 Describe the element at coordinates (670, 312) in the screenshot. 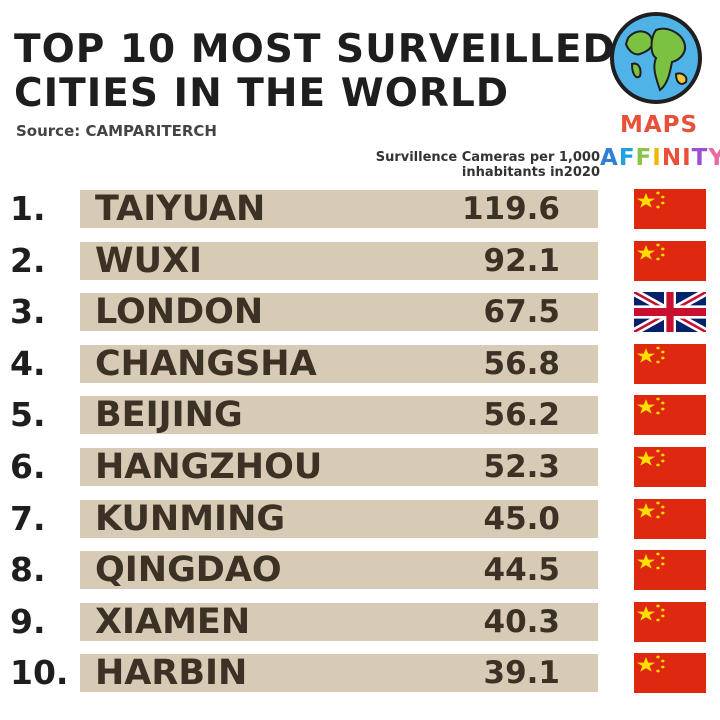

I see `uk-flag-icon` at that location.